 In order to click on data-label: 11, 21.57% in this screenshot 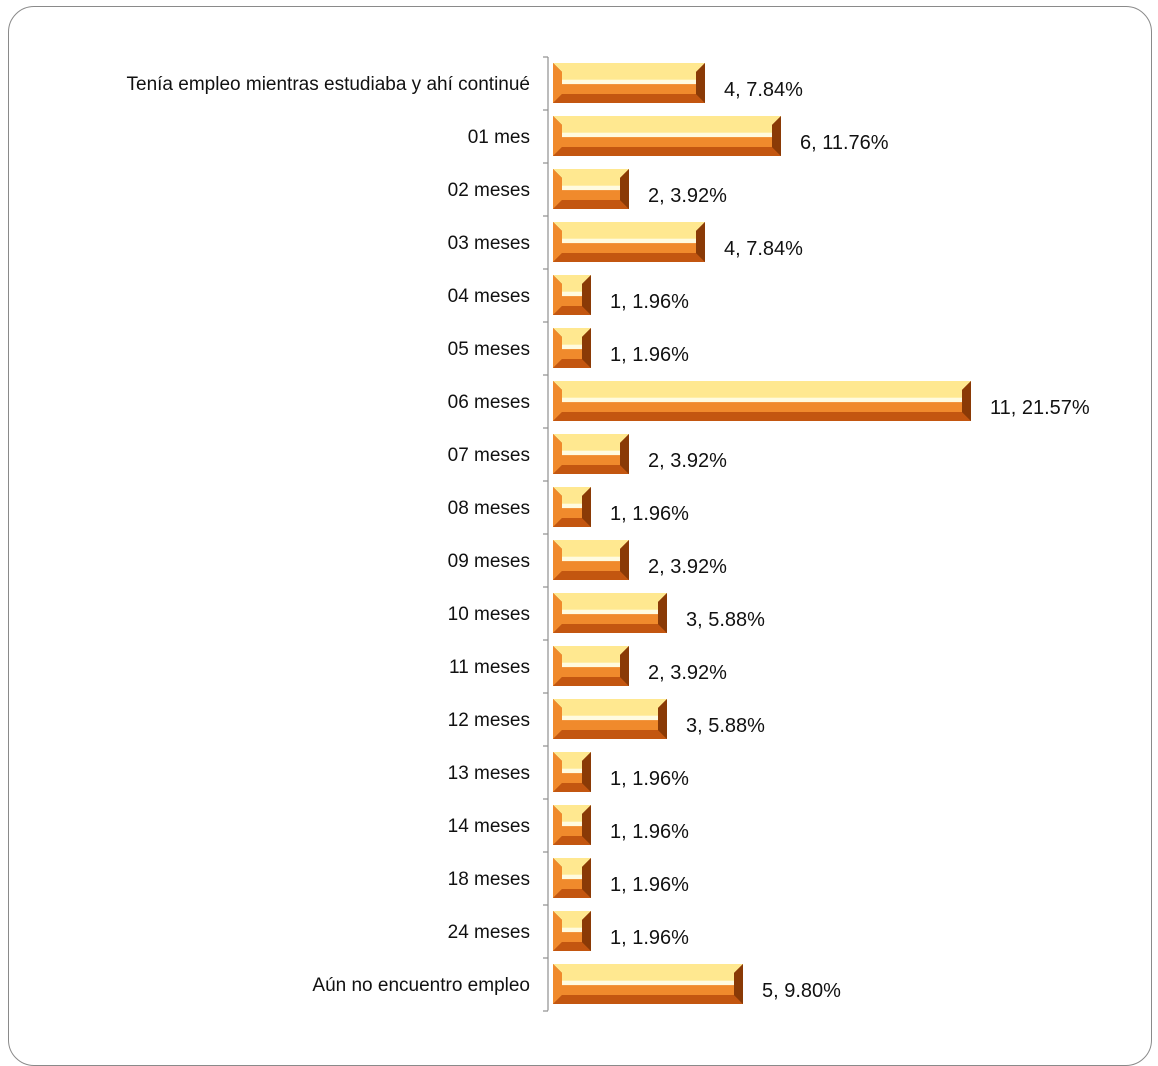, I will do `click(1040, 408)`.